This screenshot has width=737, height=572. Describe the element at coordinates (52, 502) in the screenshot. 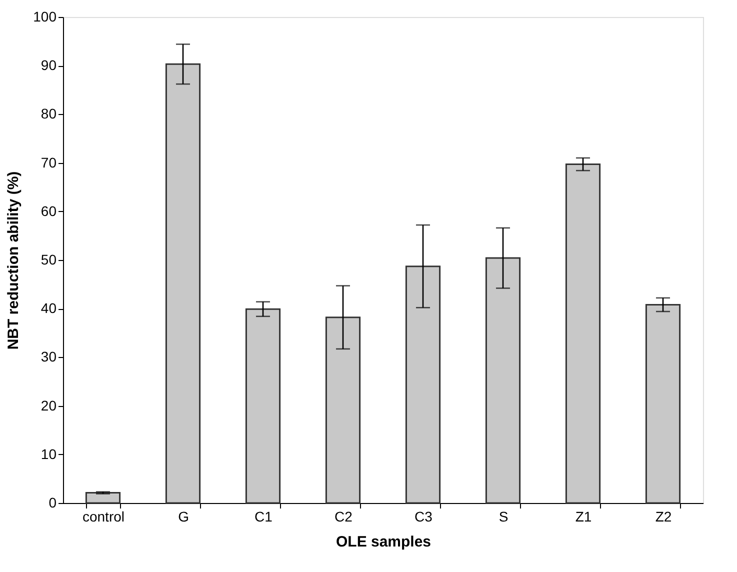

I see `y-tick-label: 0` at that location.